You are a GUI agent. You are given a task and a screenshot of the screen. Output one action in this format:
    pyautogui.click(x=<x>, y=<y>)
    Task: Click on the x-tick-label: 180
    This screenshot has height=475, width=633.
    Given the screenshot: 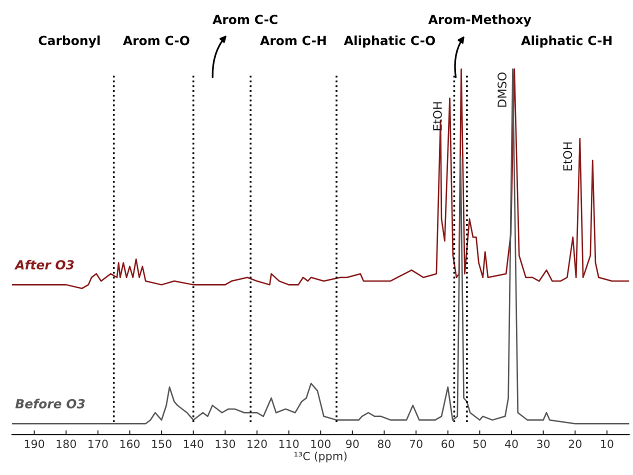 What is the action you would take?
    pyautogui.click(x=66, y=444)
    